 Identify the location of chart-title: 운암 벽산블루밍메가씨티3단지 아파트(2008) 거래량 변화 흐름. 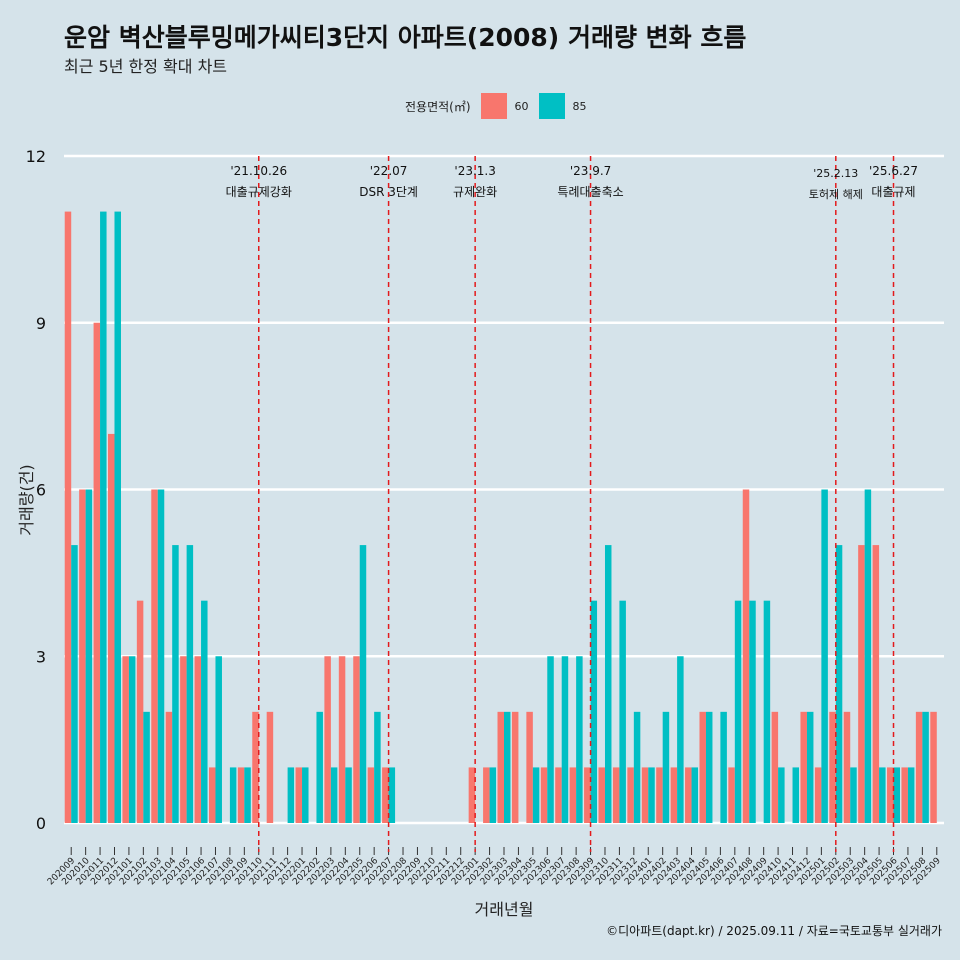
(405, 37).